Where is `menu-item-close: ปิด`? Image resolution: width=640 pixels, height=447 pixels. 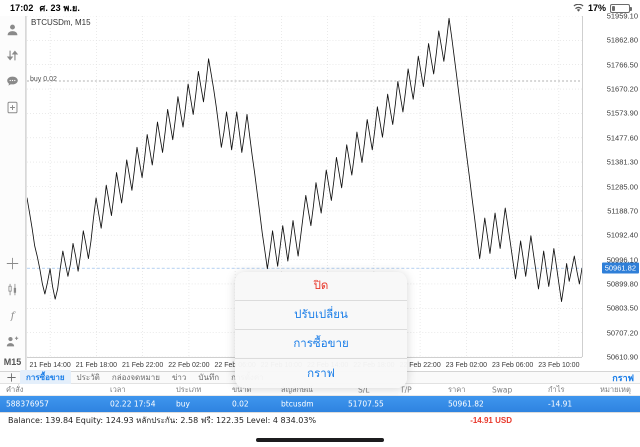
menu-item-close: ปิด is located at coordinates (321, 286).